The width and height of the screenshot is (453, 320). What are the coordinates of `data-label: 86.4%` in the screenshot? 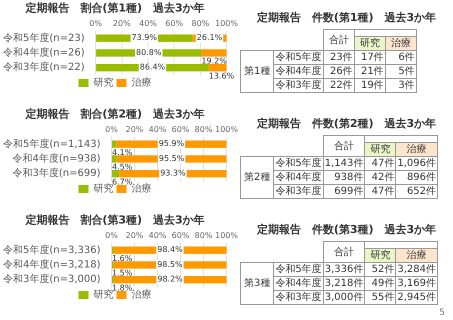 It's located at (153, 67).